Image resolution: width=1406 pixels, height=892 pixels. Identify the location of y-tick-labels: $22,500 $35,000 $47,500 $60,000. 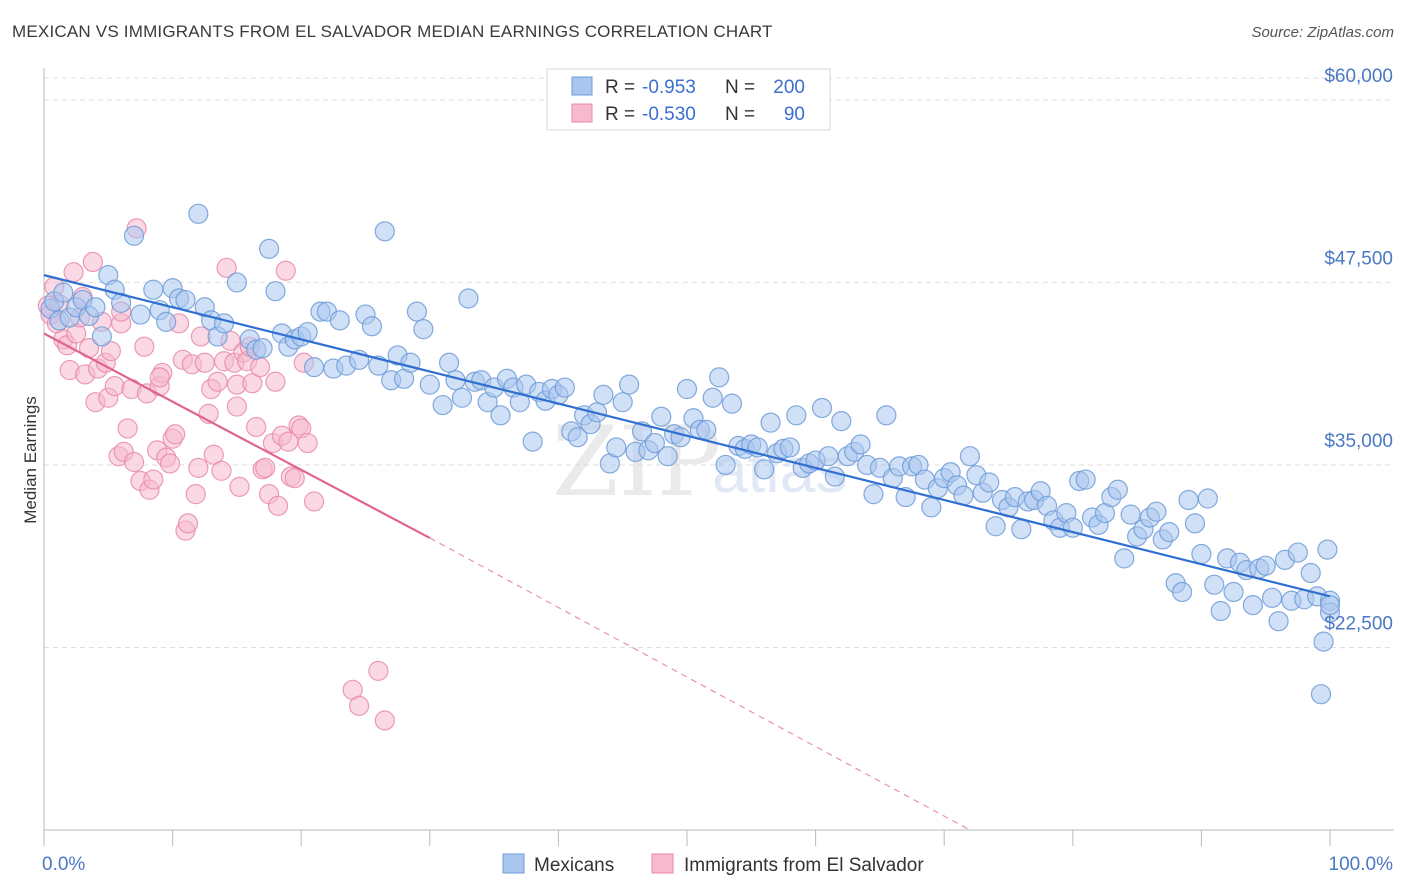
(1358, 350).